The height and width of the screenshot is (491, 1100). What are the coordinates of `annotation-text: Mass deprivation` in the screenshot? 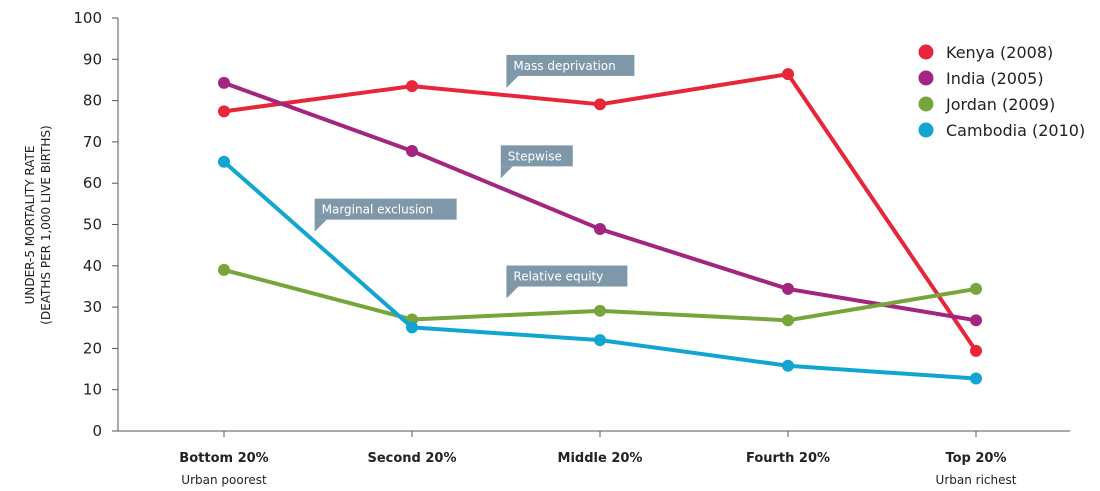 It's located at (564, 66).